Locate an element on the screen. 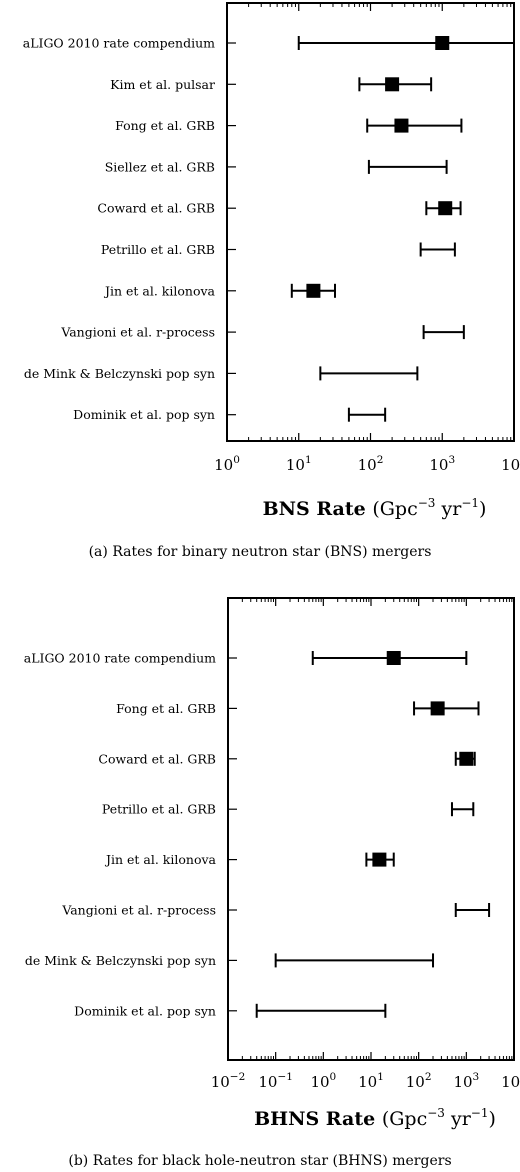 This screenshot has height=1172, width=520. chart-0-tick-label-exp: 3 is located at coordinates (451, 460).